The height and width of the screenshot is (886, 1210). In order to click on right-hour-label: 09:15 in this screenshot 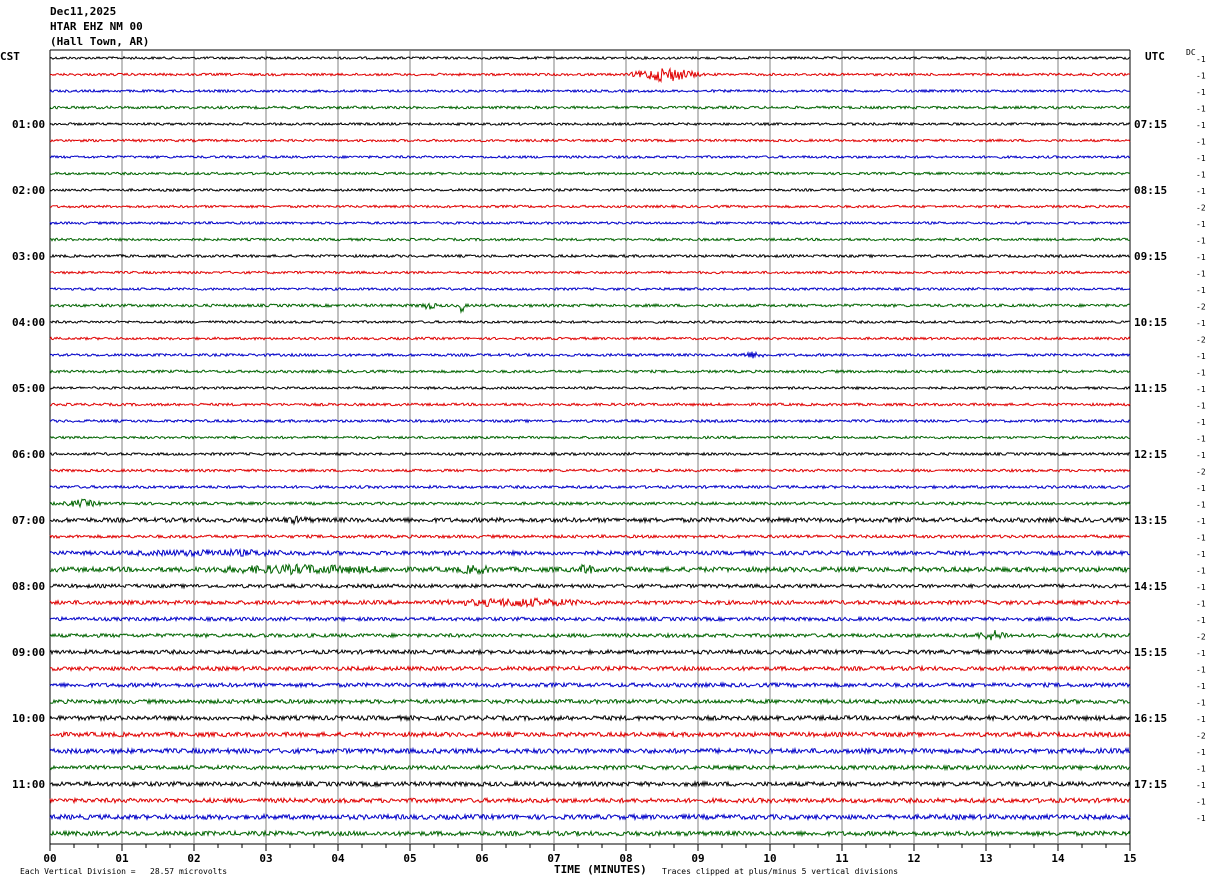, I will do `click(1150, 256)`.